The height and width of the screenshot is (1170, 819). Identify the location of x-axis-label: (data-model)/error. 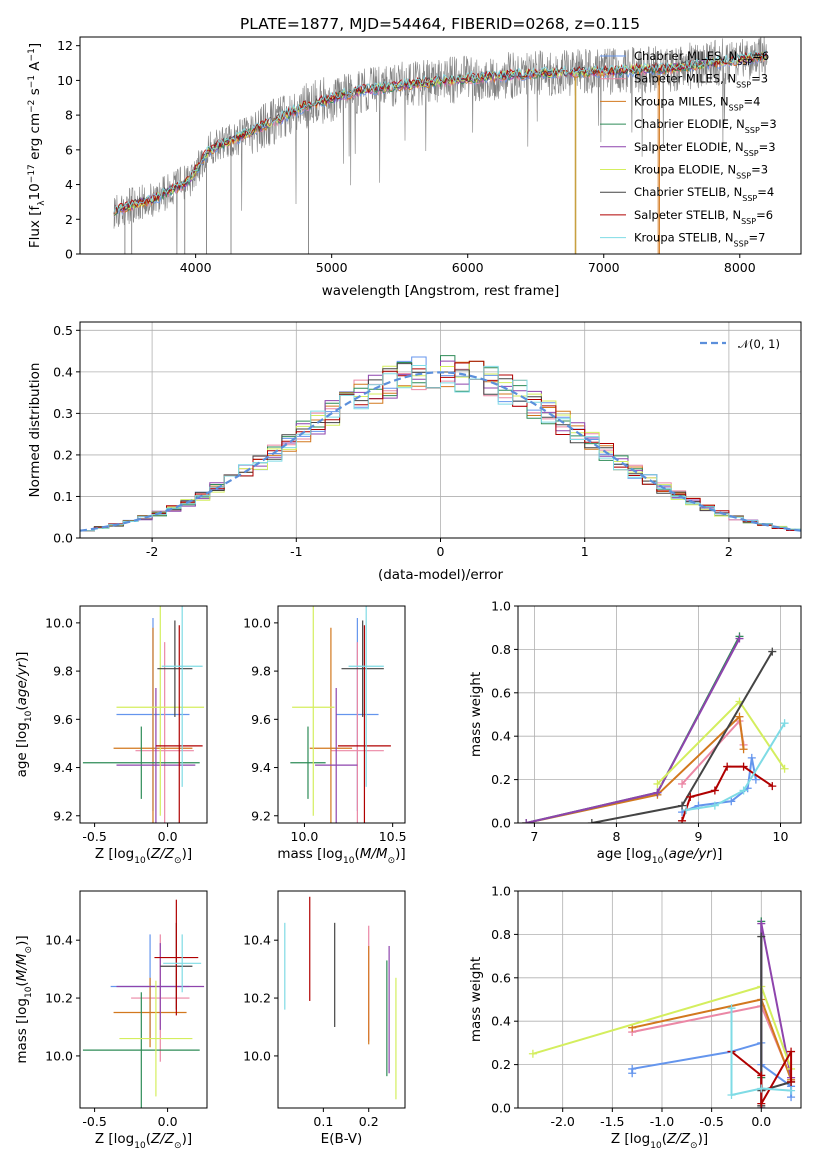
(441, 575).